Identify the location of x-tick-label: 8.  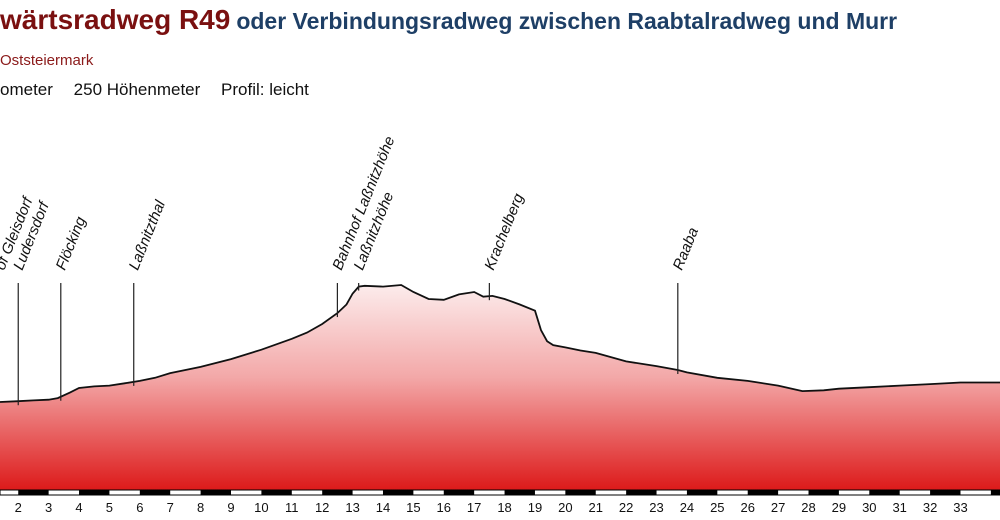
(200, 507).